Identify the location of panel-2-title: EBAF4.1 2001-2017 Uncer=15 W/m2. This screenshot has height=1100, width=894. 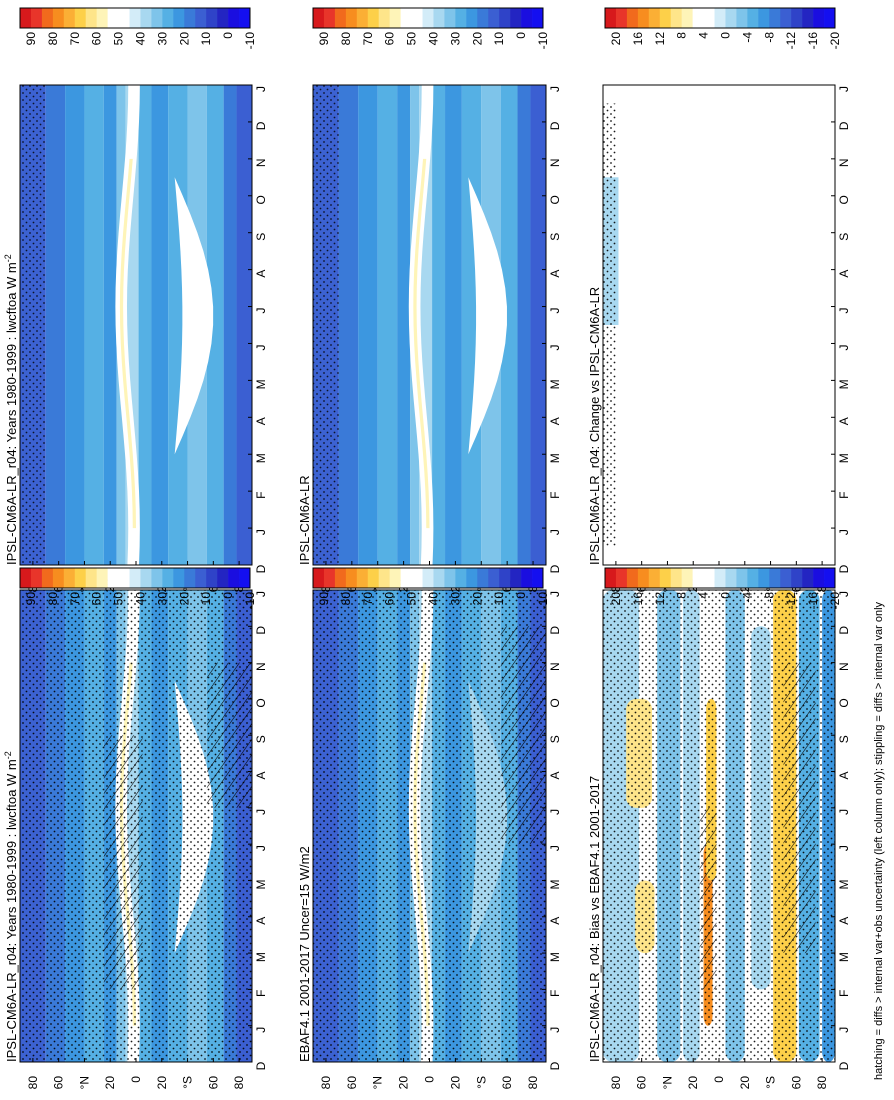
(304, 954).